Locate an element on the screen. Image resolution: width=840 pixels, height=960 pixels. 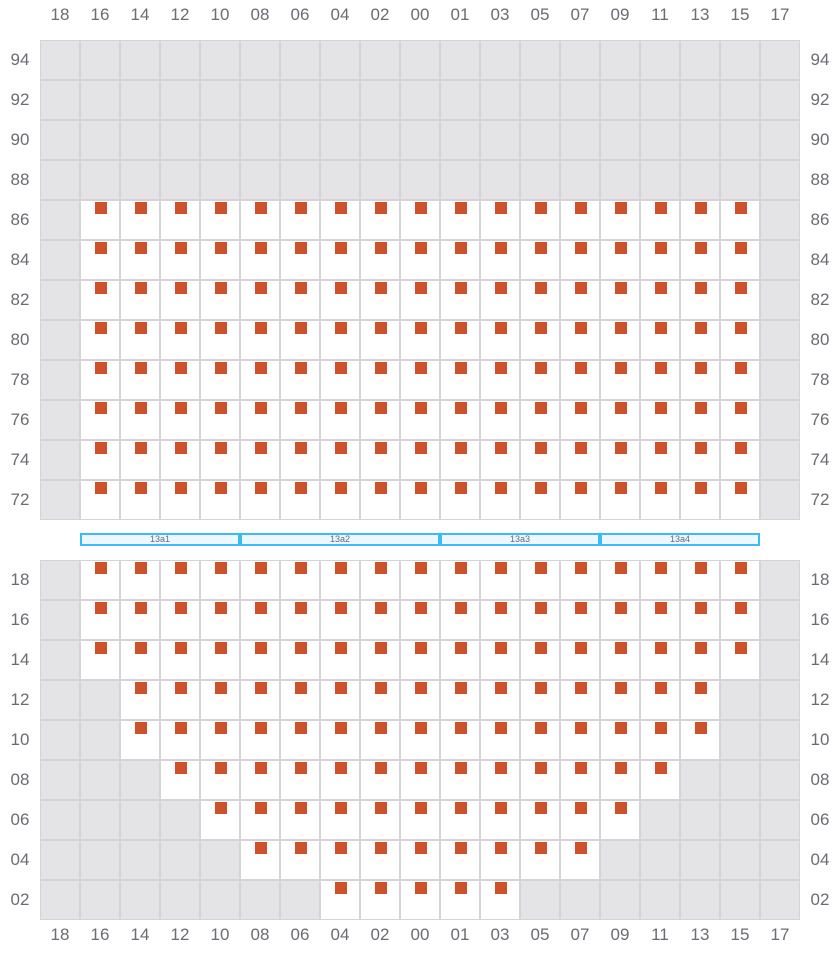
zone-13a2: 13a2 is located at coordinates (340, 539).